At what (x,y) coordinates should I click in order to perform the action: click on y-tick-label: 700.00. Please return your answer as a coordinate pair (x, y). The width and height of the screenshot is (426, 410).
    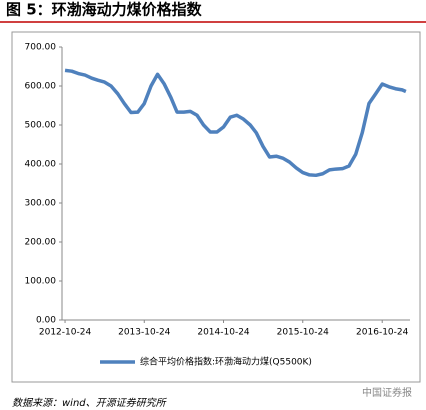
    Looking at the image, I should click on (41, 48).